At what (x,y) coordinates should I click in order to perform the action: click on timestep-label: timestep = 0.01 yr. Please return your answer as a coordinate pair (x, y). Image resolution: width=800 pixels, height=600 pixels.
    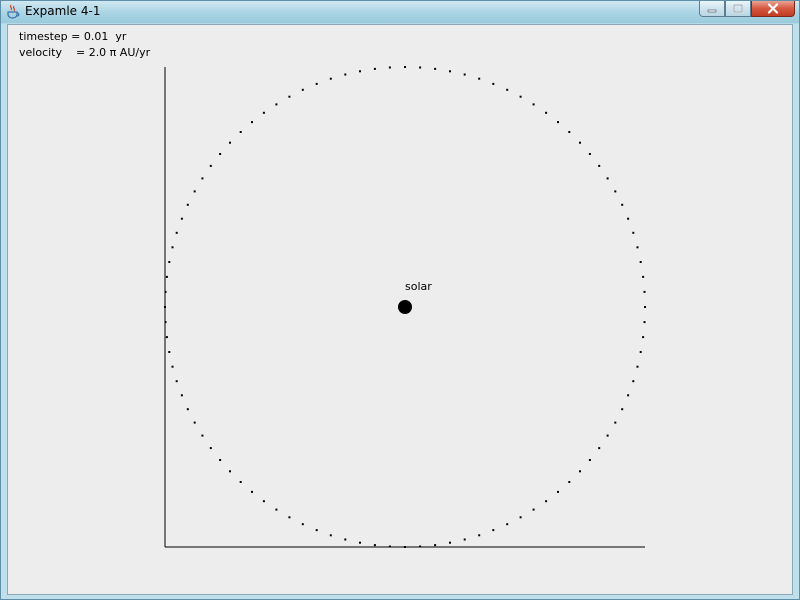
    Looking at the image, I should click on (73, 36).